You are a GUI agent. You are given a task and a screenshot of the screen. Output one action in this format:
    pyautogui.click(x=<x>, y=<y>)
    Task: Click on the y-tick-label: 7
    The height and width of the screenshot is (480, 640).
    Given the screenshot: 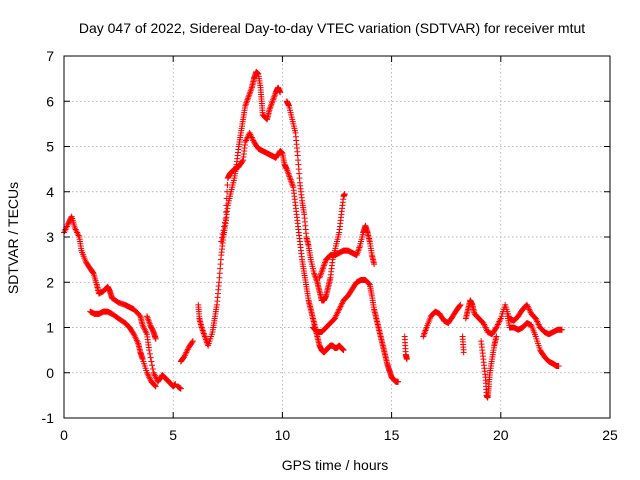 What is the action you would take?
    pyautogui.click(x=50, y=56)
    